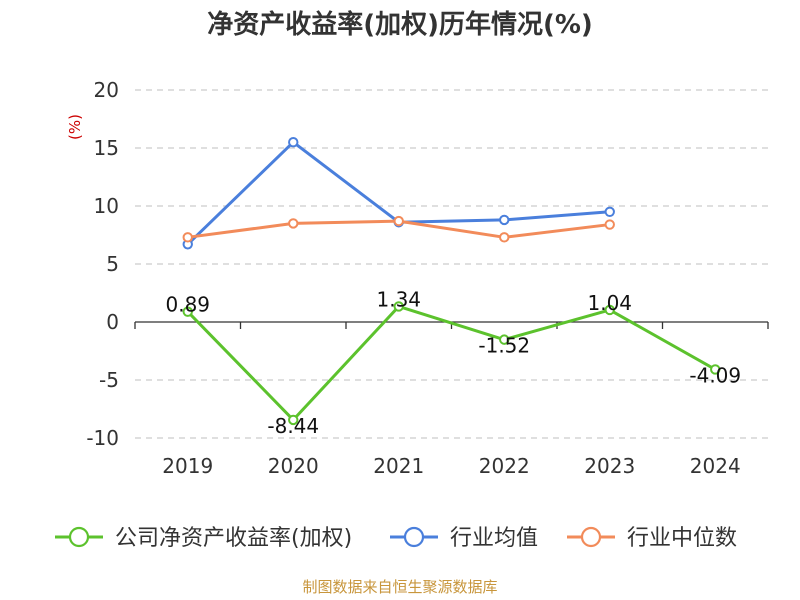  I want to click on data-label: 1.34, so click(398, 299).